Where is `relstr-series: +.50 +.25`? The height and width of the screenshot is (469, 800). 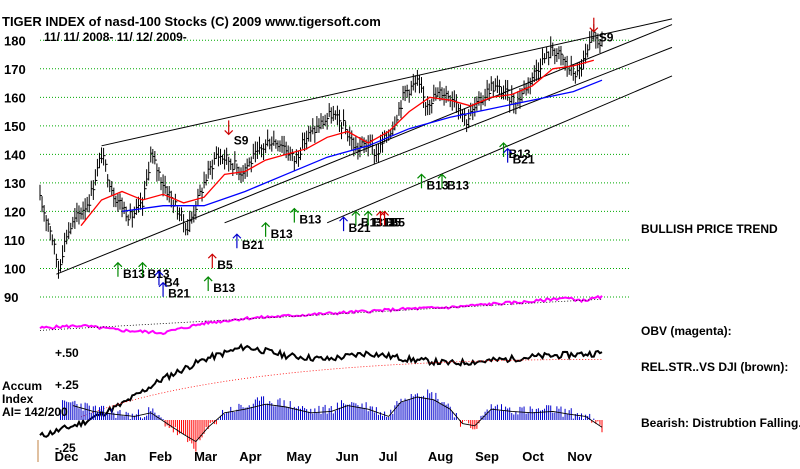
relstr-series: +.50 +.25 is located at coordinates (321, 390).